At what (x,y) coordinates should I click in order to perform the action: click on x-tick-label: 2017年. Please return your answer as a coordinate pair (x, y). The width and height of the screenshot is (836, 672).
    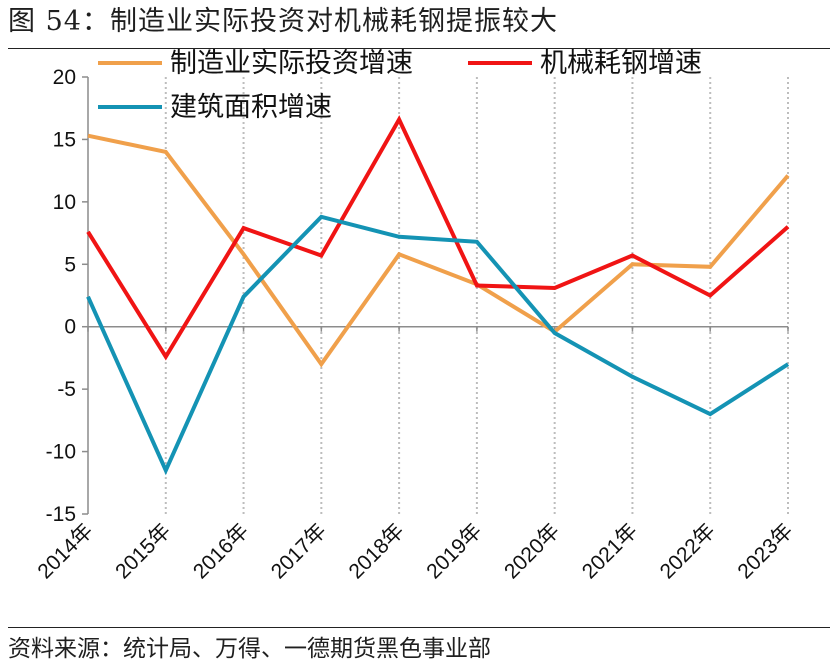
    Looking at the image, I should click on (299, 551).